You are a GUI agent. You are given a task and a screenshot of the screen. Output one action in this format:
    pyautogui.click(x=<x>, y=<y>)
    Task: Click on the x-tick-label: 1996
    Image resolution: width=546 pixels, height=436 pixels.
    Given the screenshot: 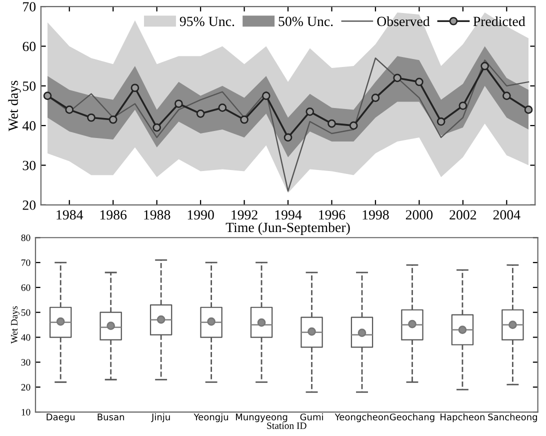 What is the action you would take?
    pyautogui.click(x=332, y=215)
    